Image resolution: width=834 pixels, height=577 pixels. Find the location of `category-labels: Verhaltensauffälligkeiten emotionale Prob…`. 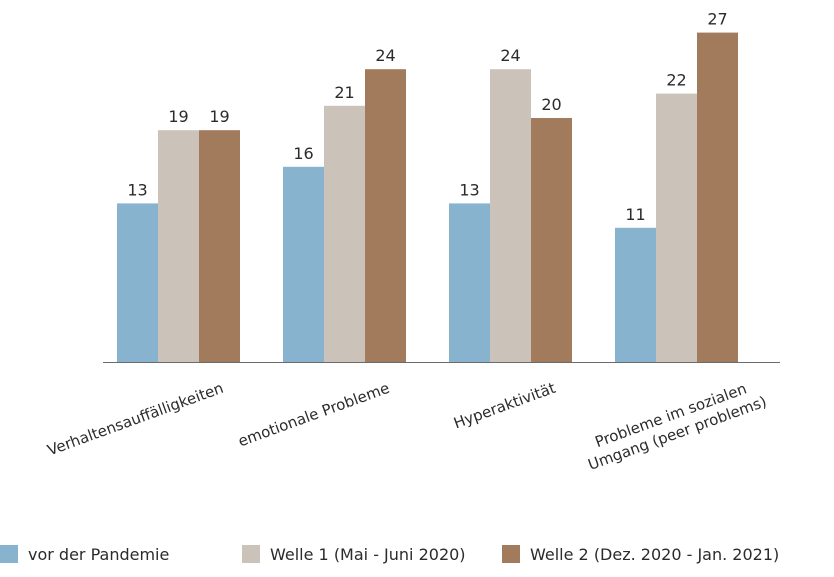

category-labels: Verhaltensauffälligkeiten emotionale Prob… is located at coordinates (407, 424).